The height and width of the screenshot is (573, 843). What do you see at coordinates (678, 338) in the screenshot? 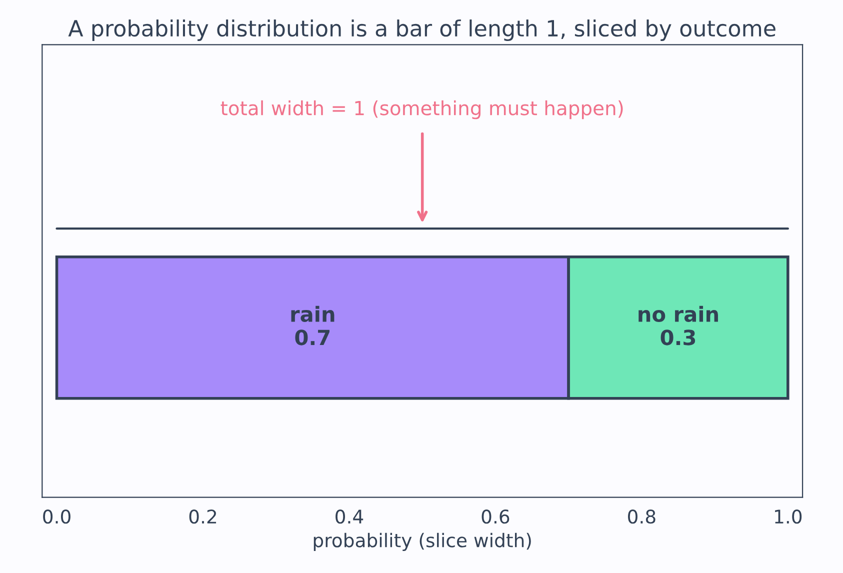
I see `data-label: 0.3` at bounding box center [678, 338].